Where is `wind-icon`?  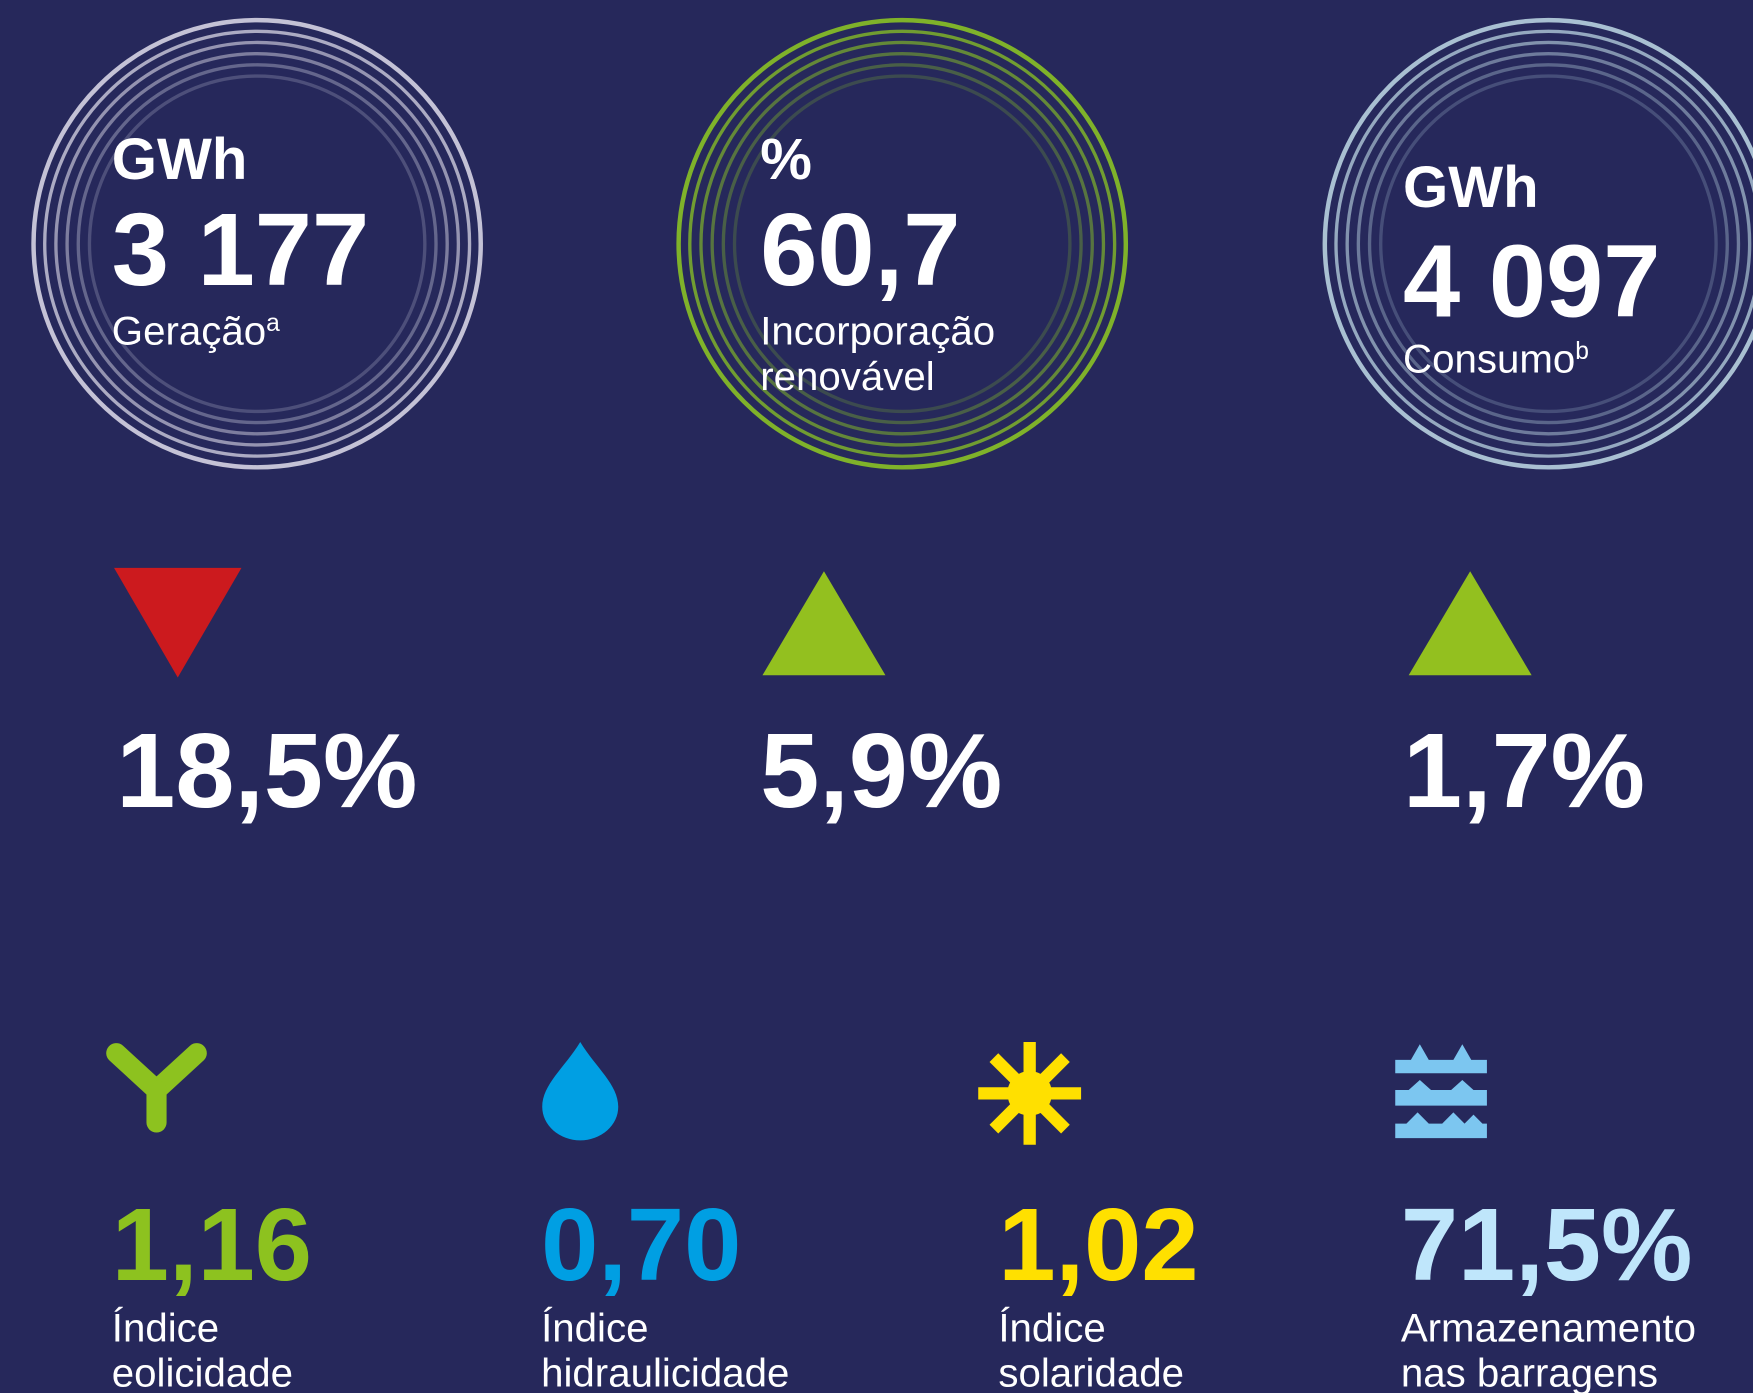
wind-icon is located at coordinates (156, 1088).